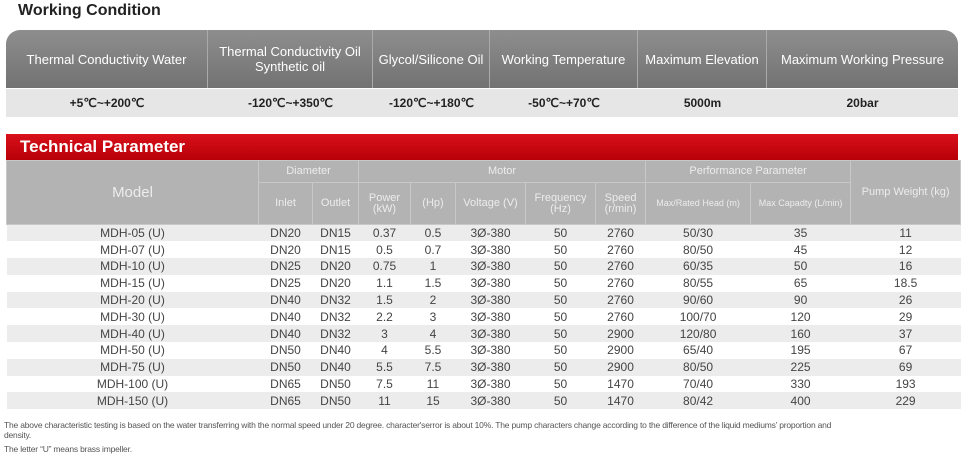 The height and width of the screenshot is (457, 964). What do you see at coordinates (800, 233) in the screenshot?
I see `table-cell: 35` at bounding box center [800, 233].